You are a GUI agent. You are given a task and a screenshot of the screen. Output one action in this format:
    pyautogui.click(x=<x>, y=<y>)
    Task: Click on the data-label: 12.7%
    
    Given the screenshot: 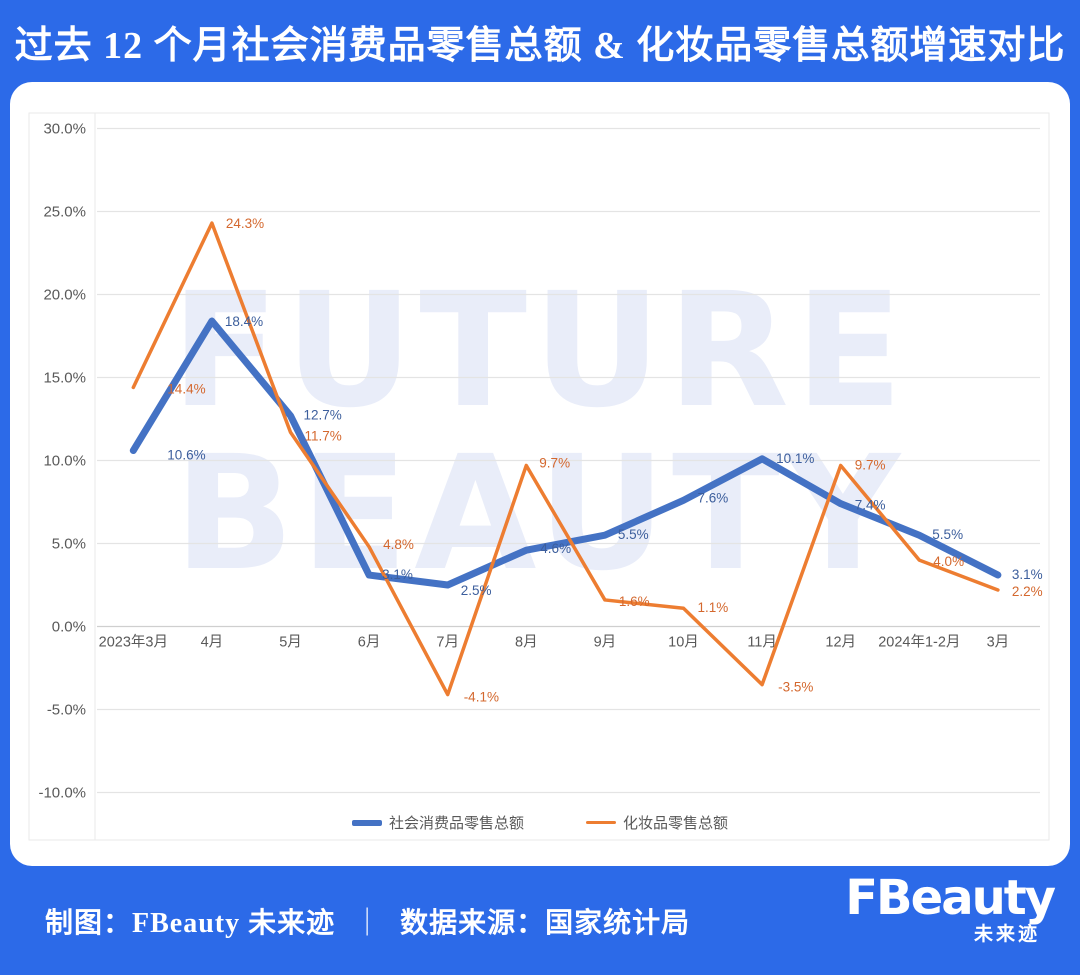 What is the action you would take?
    pyautogui.click(x=323, y=415)
    